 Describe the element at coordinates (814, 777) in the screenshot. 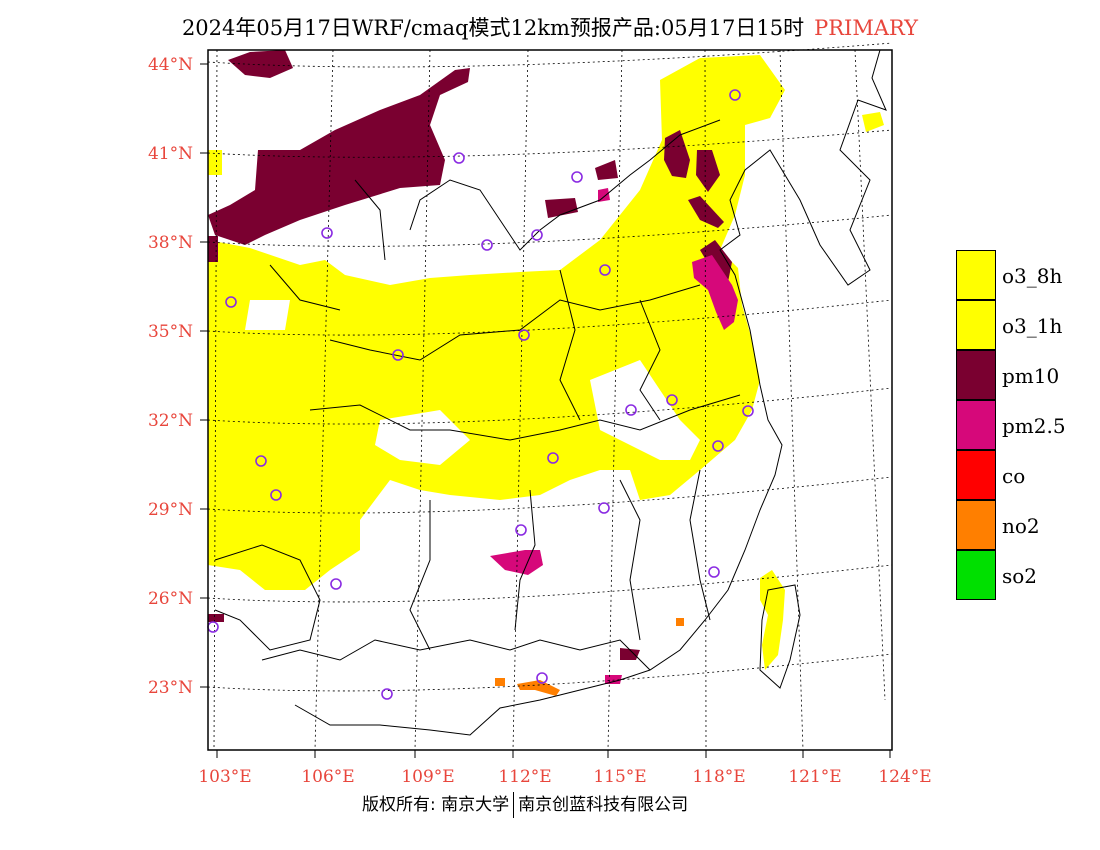

I see `lon-label: 121°E` at that location.